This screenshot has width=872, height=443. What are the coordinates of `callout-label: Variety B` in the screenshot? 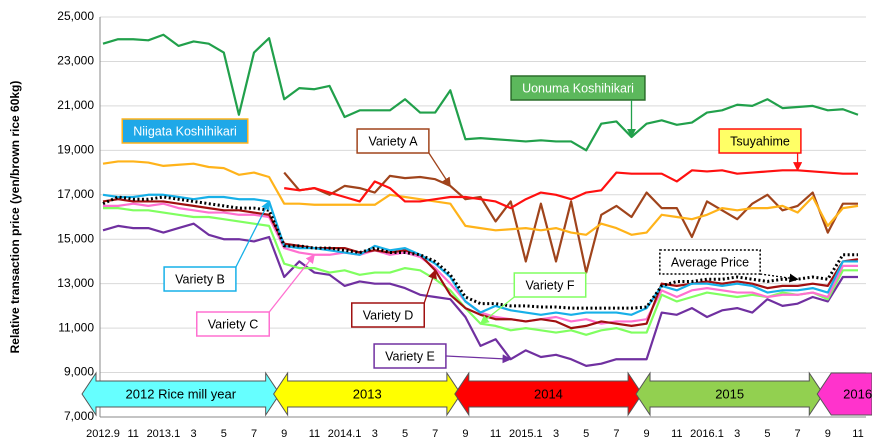 It's located at (200, 279).